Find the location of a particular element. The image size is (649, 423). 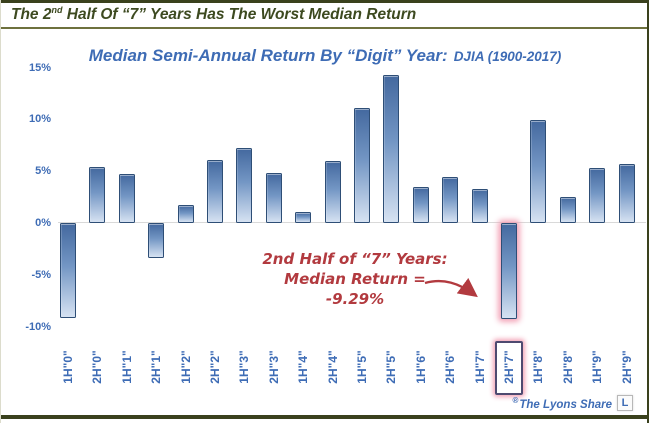

x-axis-label: 2H"0" is located at coordinates (97, 367).